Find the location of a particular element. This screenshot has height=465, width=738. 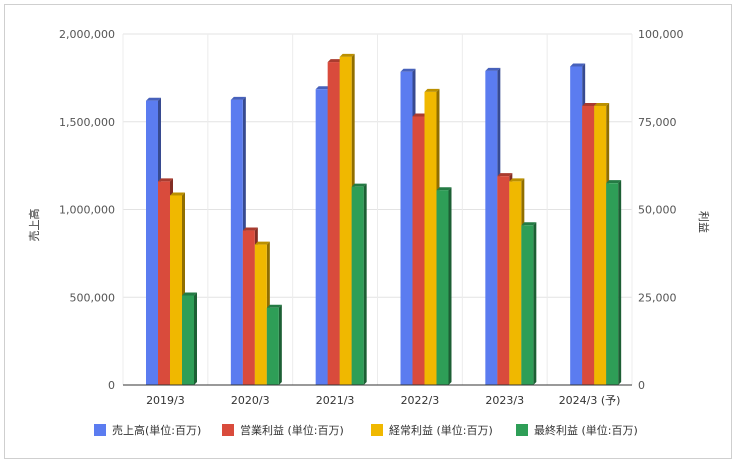

right-tick: 25,000 is located at coordinates (657, 297).